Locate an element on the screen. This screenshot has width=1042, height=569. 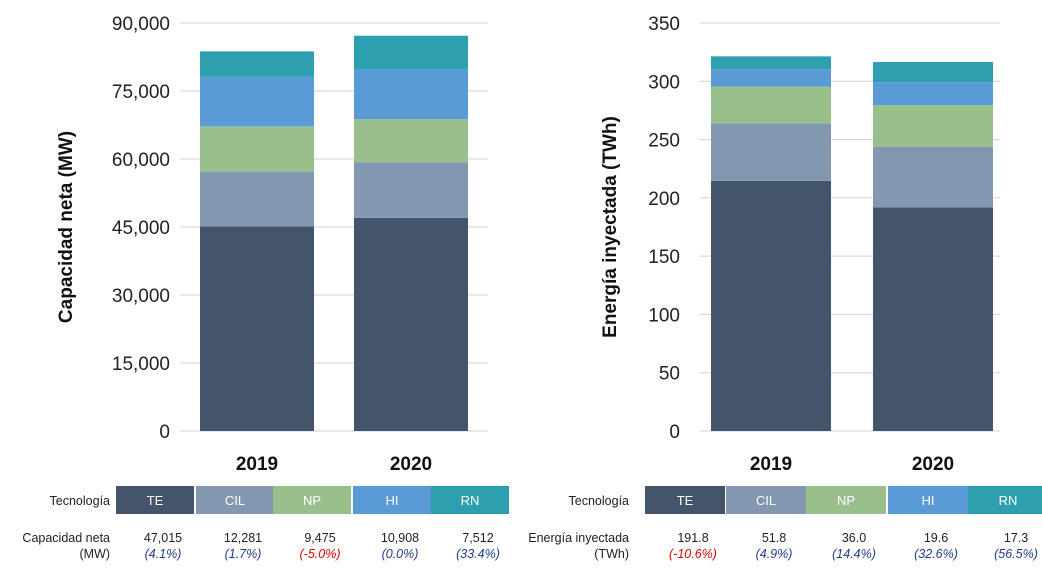
table-change-rn: (56.5%) is located at coordinates (1016, 554).